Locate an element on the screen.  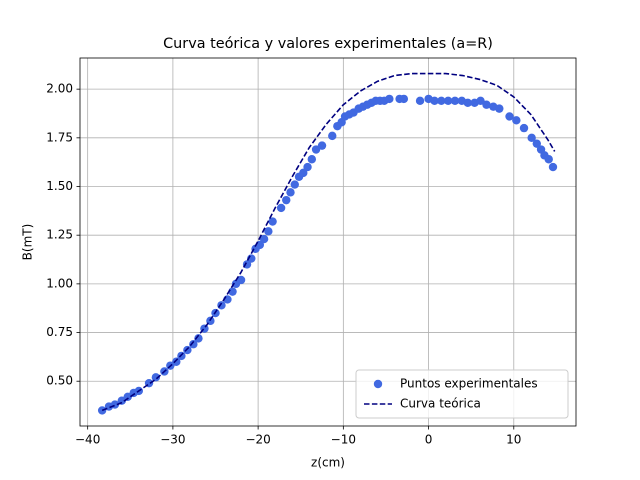
x-tick-label: −40 is located at coordinates (87, 440).